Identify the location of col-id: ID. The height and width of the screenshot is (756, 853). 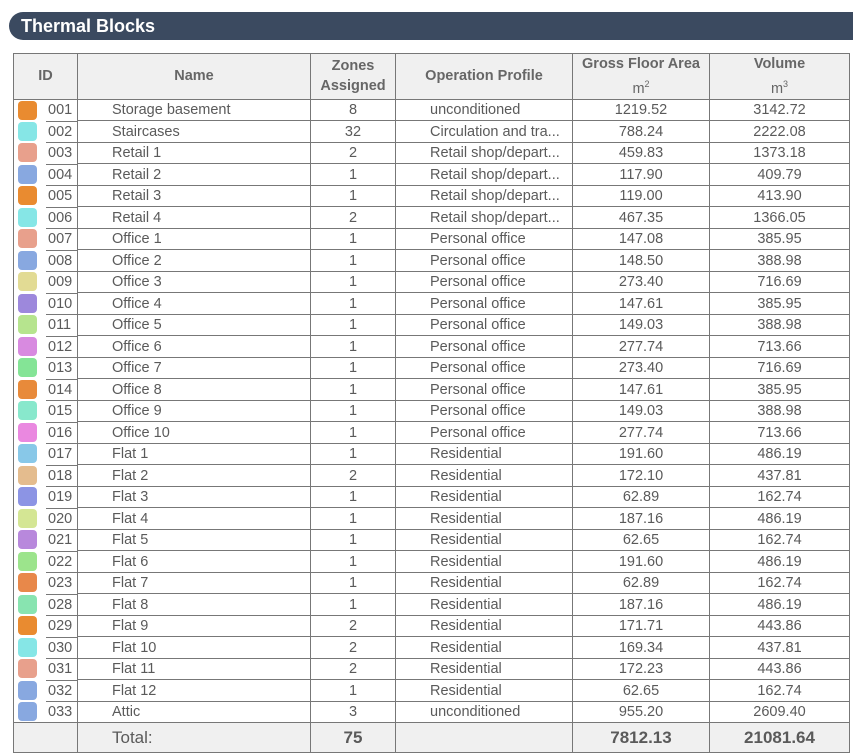
(45, 76).